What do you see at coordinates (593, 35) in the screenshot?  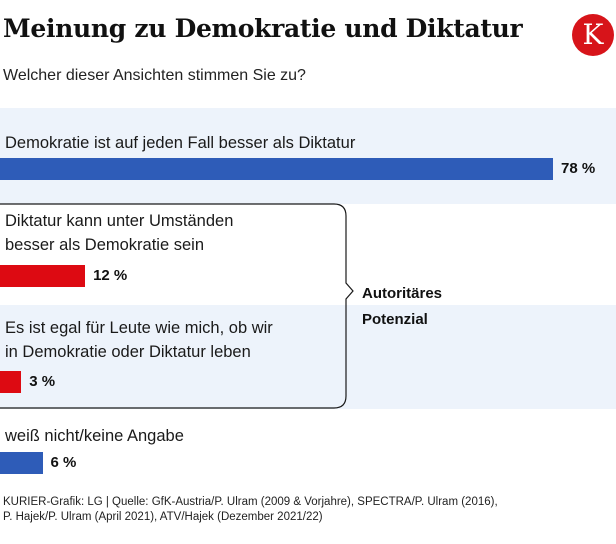 I see `kurier-logo: K` at bounding box center [593, 35].